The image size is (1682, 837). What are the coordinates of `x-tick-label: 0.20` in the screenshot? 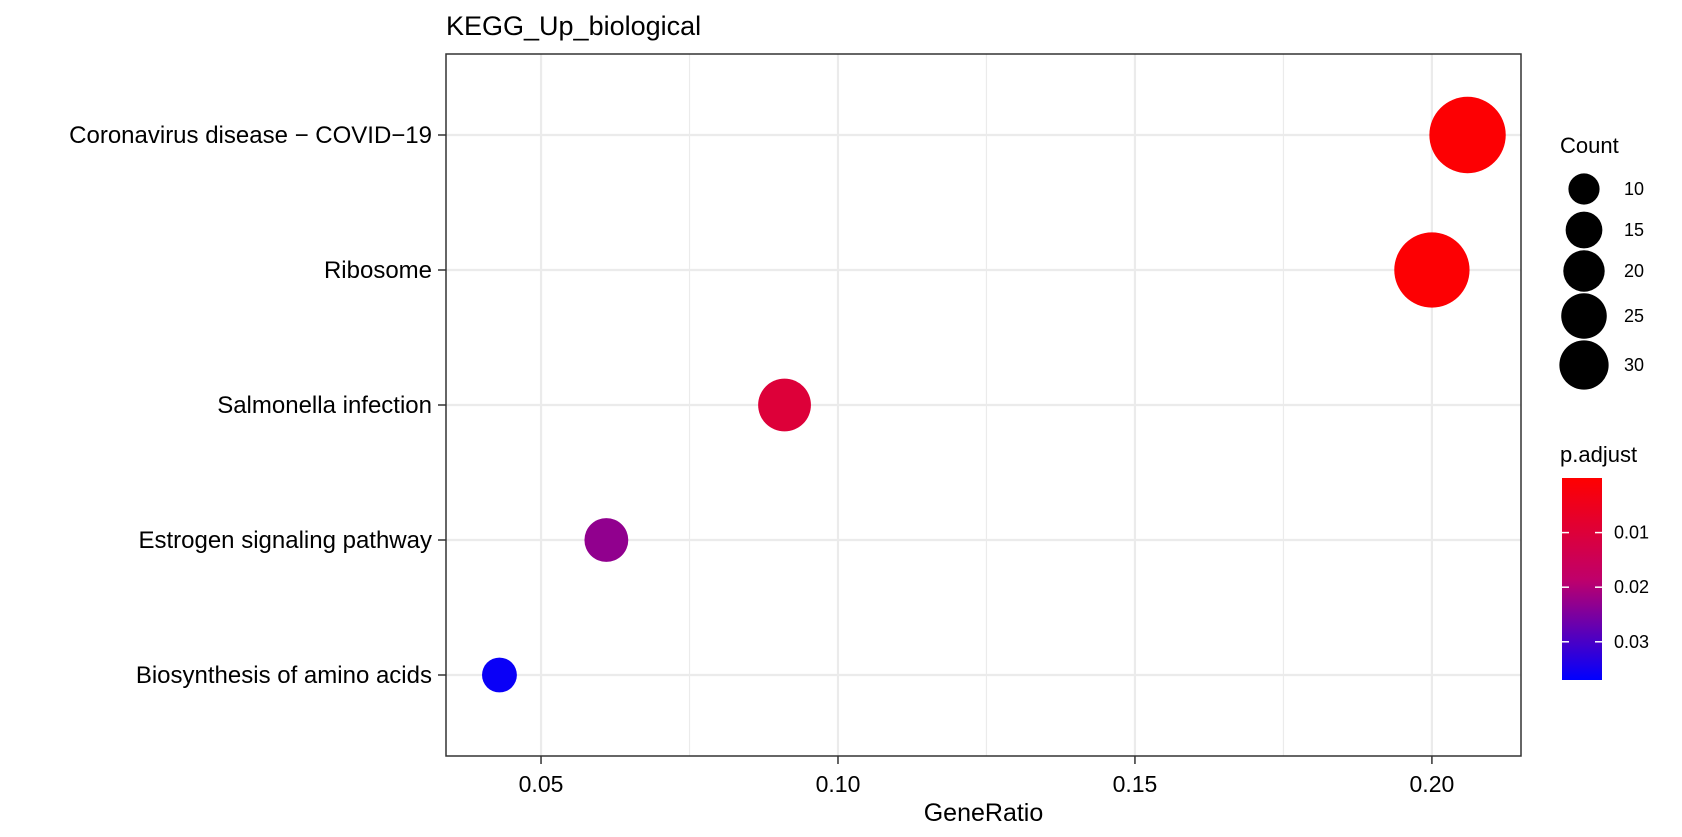 It's located at (1432, 784).